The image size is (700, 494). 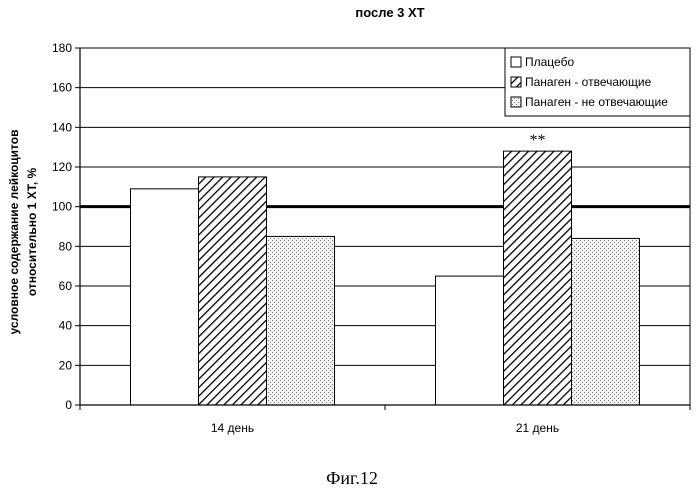 I want to click on annotations: **, so click(x=538, y=140).